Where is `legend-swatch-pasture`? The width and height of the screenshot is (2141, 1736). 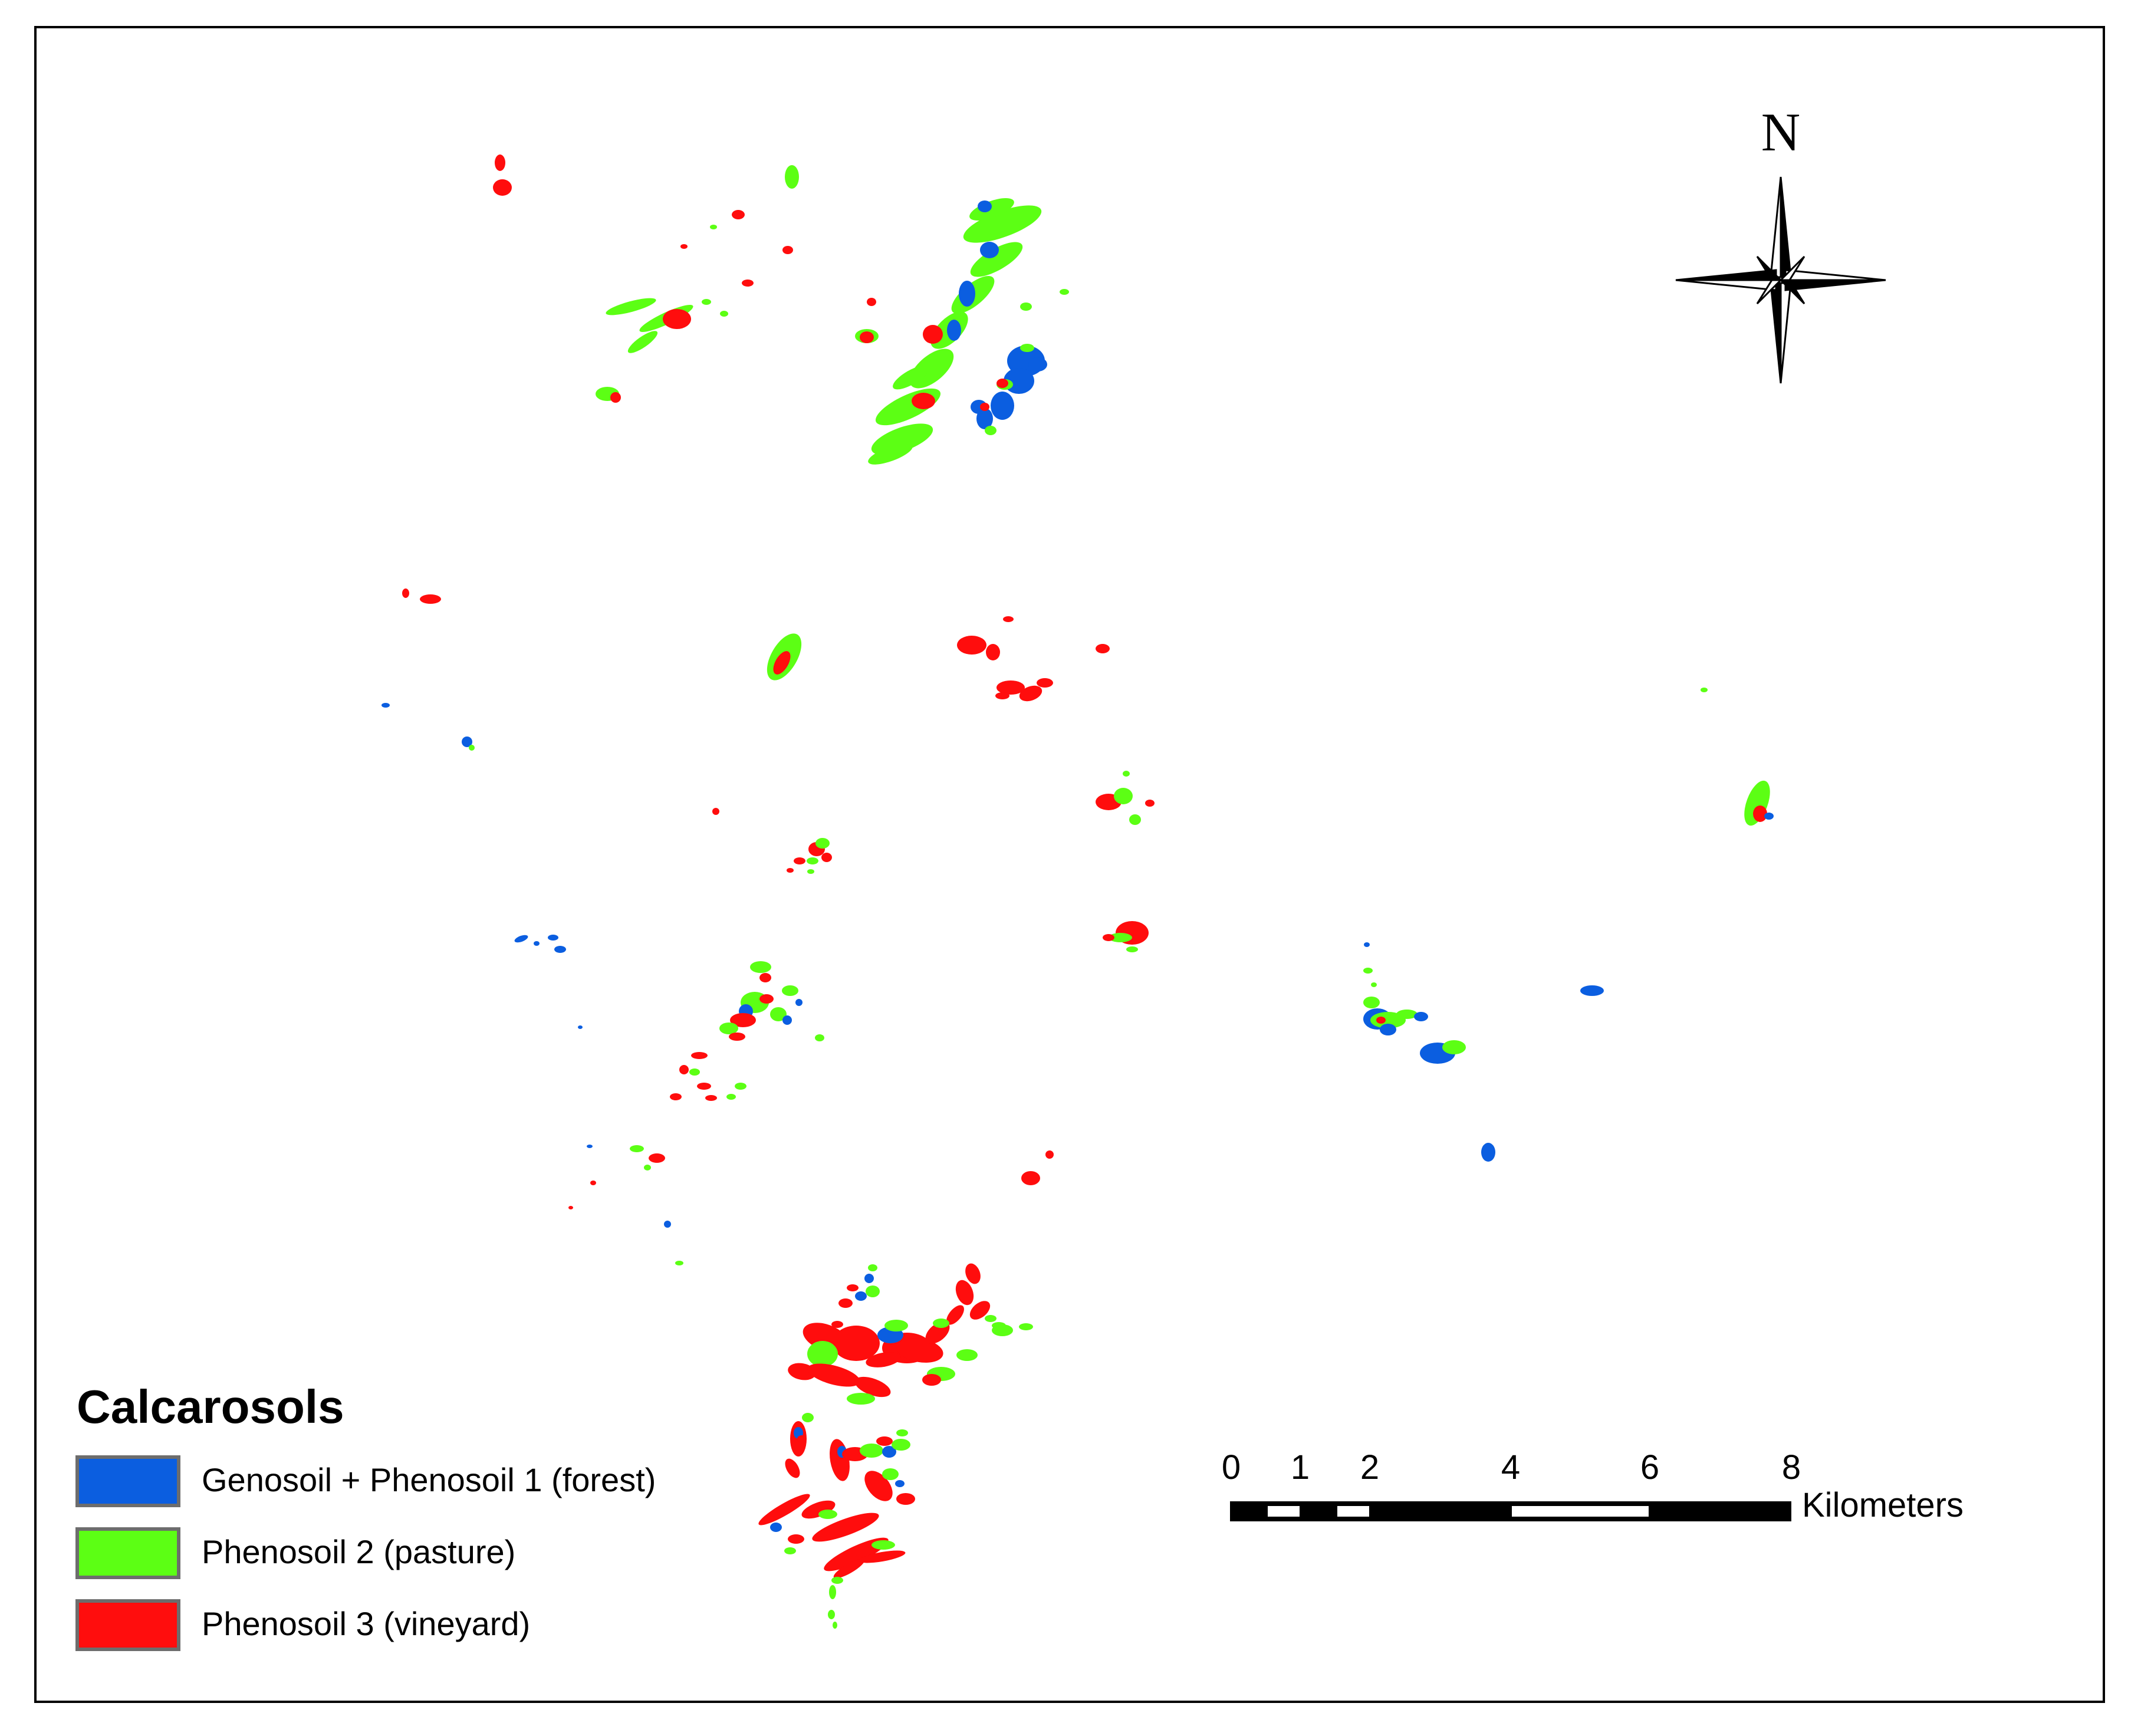
legend-swatch-pasture is located at coordinates (128, 1553).